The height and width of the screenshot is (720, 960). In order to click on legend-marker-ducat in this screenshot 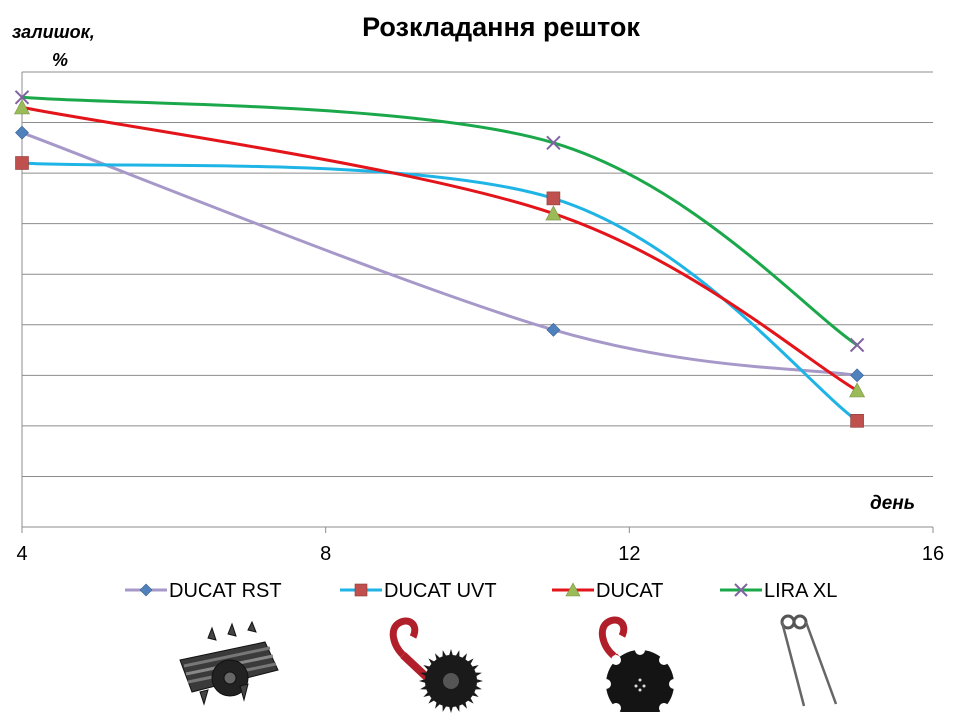, I will do `click(573, 589)`.